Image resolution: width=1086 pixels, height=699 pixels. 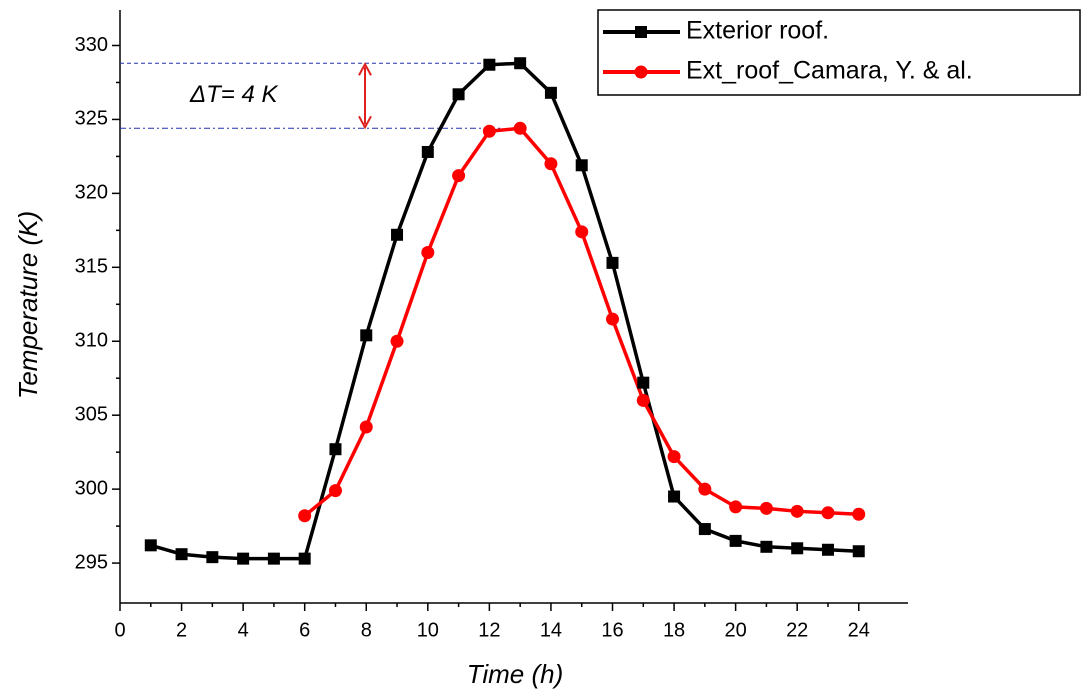 I want to click on legend-label: Ext_roof_Camara, Y. & al., so click(x=829, y=71).